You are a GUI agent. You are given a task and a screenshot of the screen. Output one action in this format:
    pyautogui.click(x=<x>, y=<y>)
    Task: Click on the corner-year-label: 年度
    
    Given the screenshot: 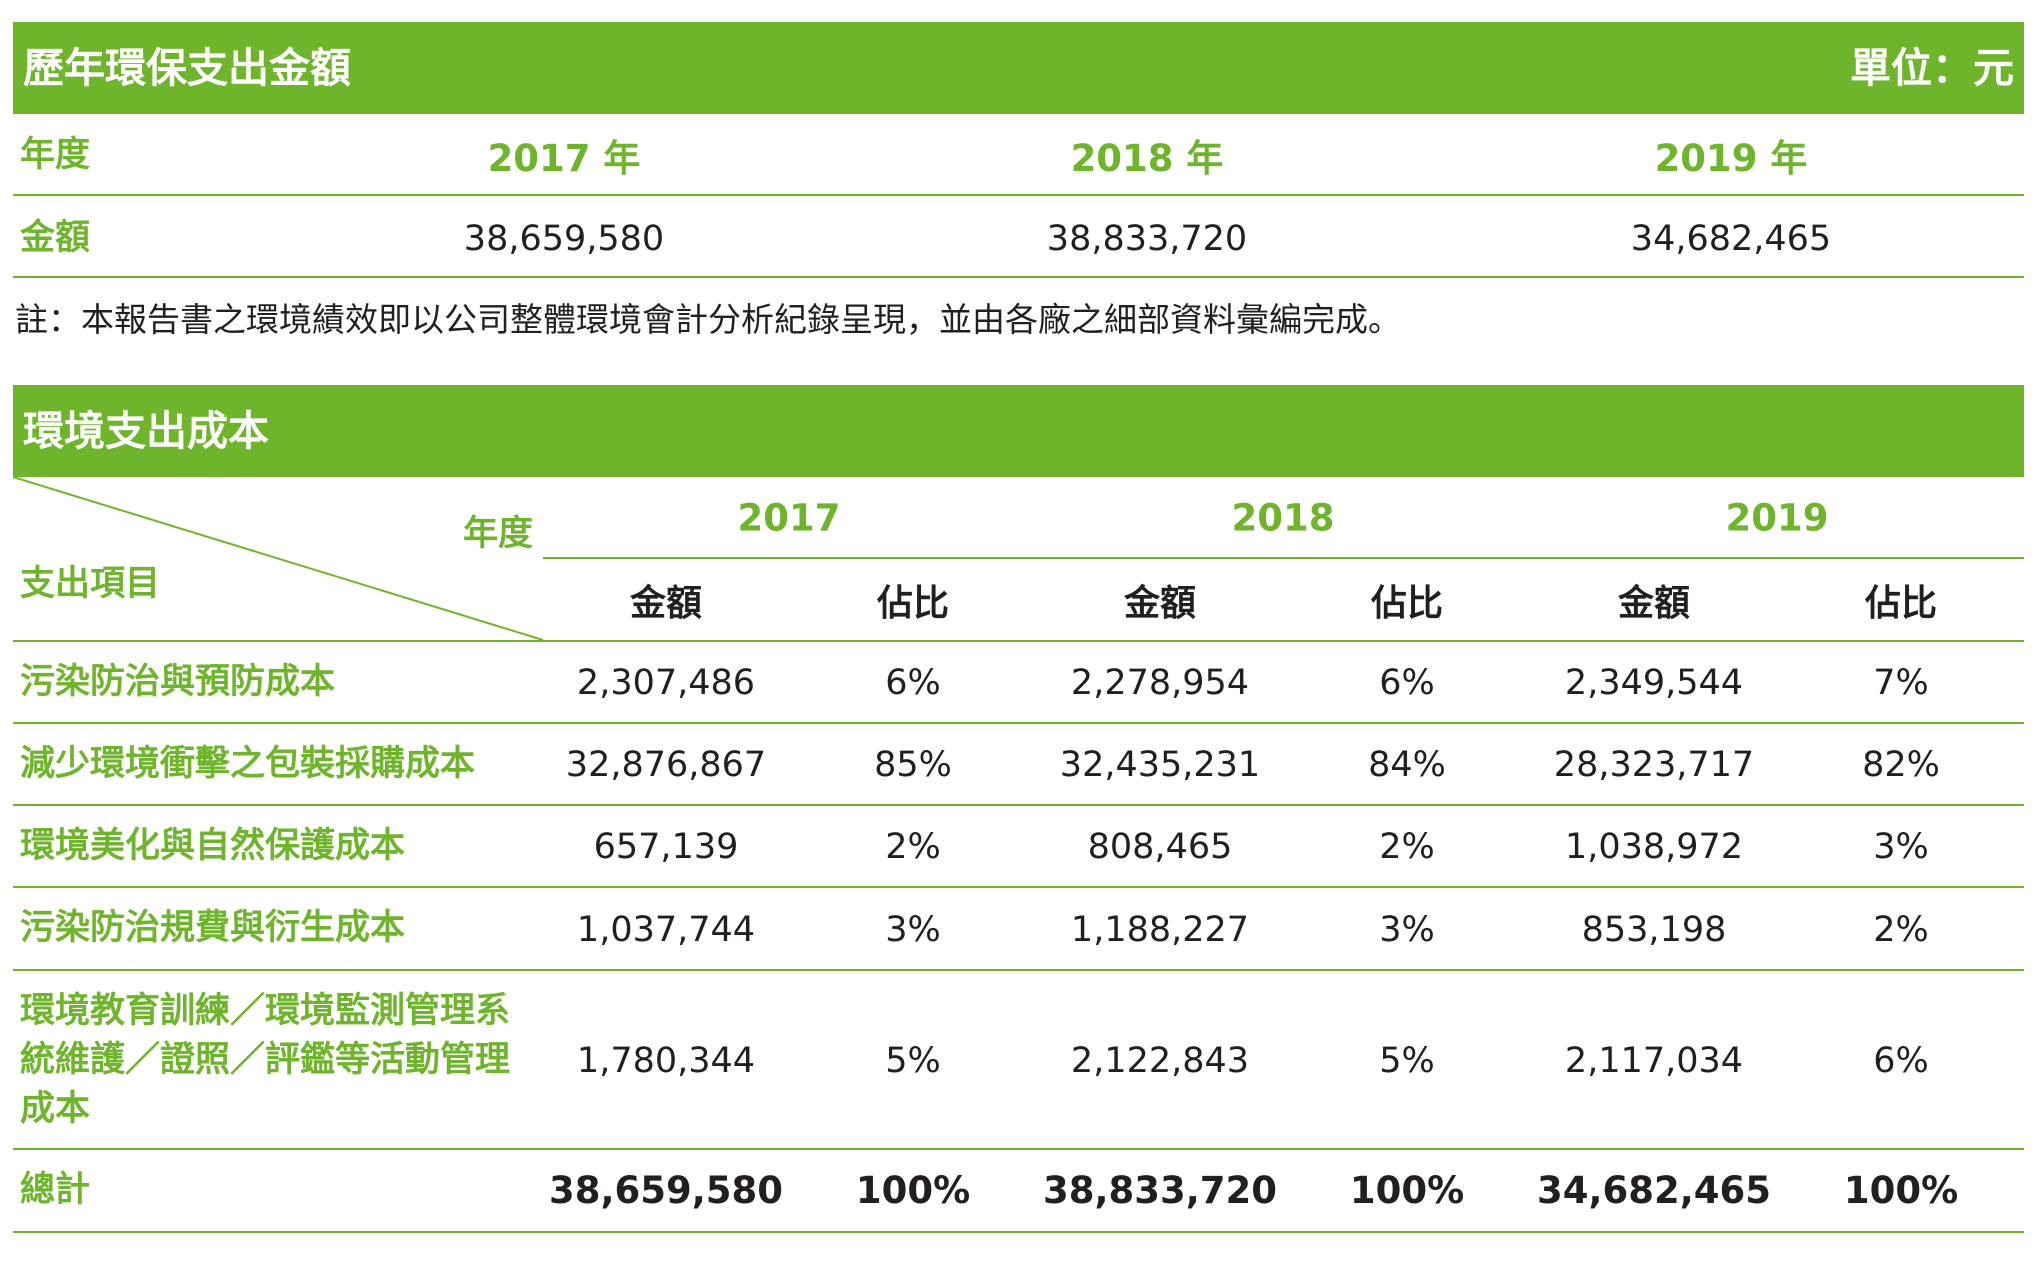 What is the action you would take?
    pyautogui.click(x=498, y=534)
    